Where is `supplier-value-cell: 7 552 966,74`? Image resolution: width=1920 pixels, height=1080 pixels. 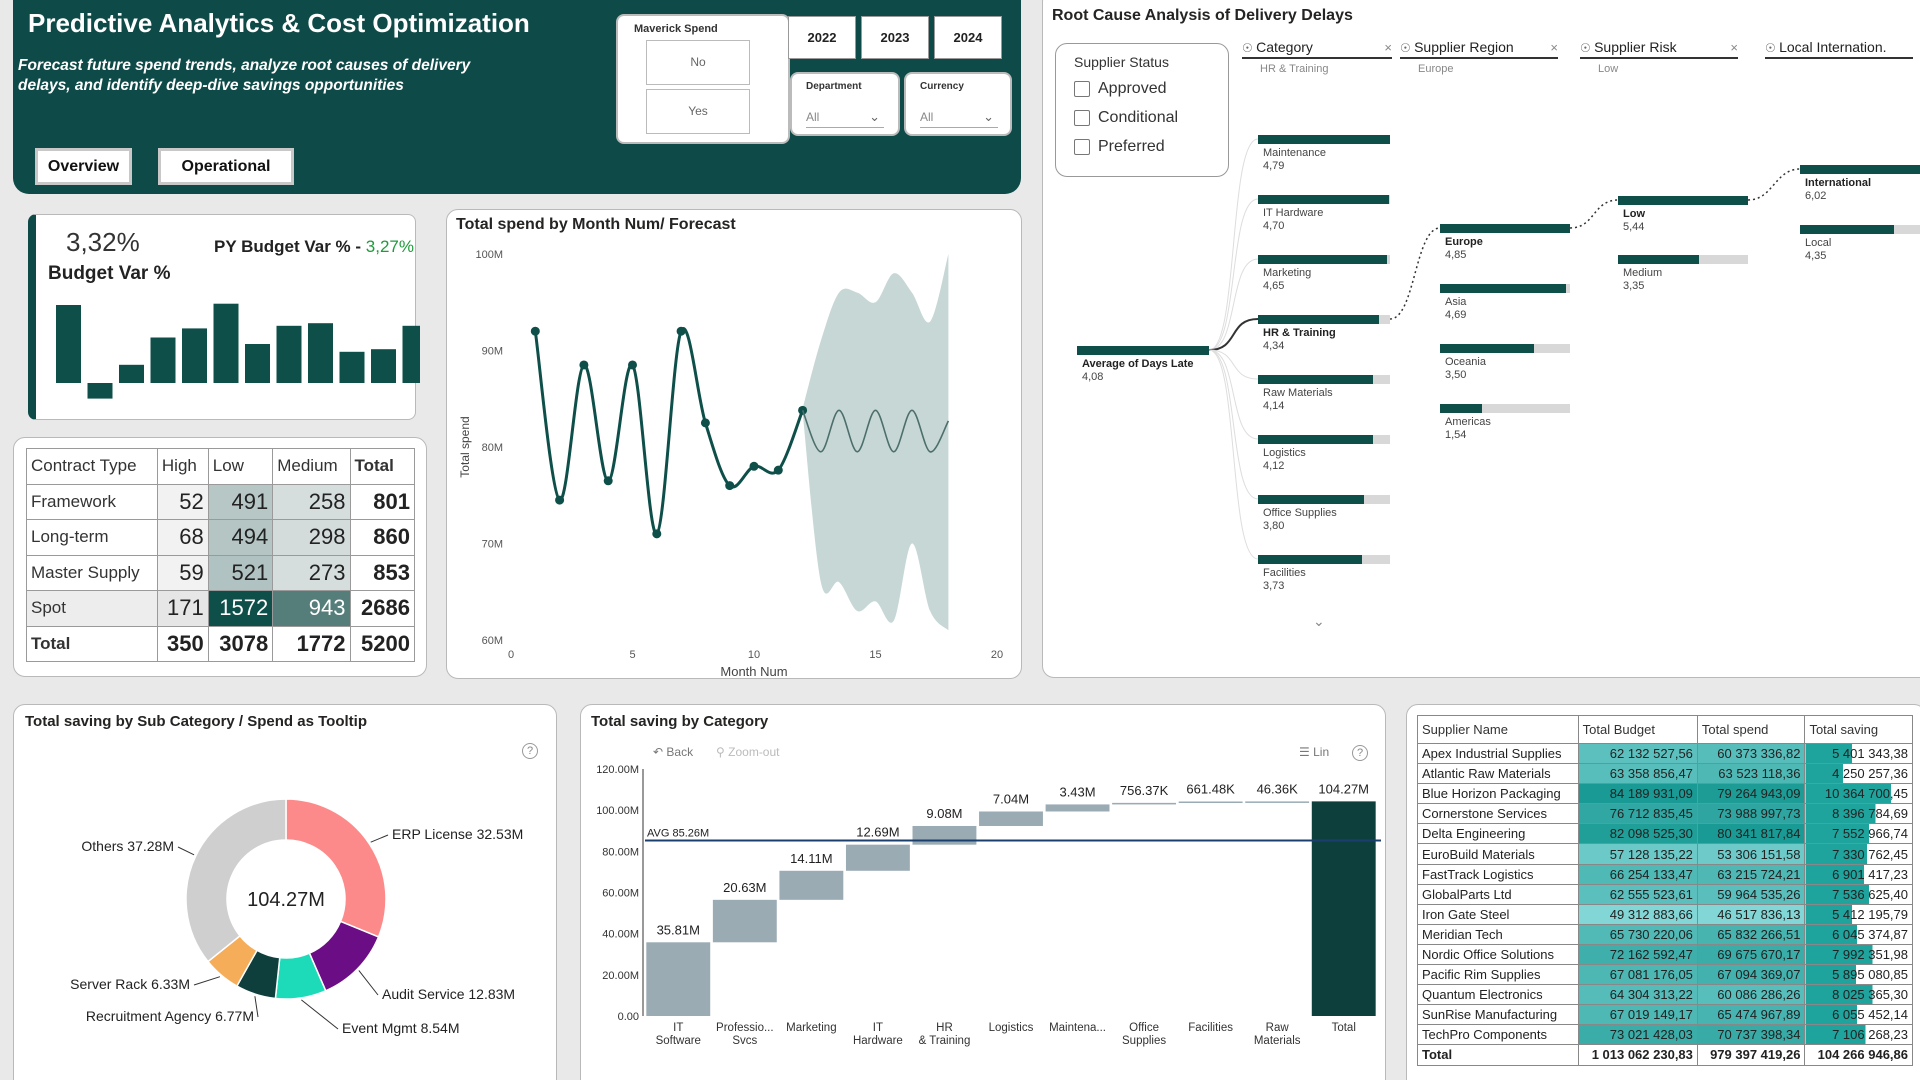 supplier-value-cell: 7 552 966,74 is located at coordinates (1858, 834).